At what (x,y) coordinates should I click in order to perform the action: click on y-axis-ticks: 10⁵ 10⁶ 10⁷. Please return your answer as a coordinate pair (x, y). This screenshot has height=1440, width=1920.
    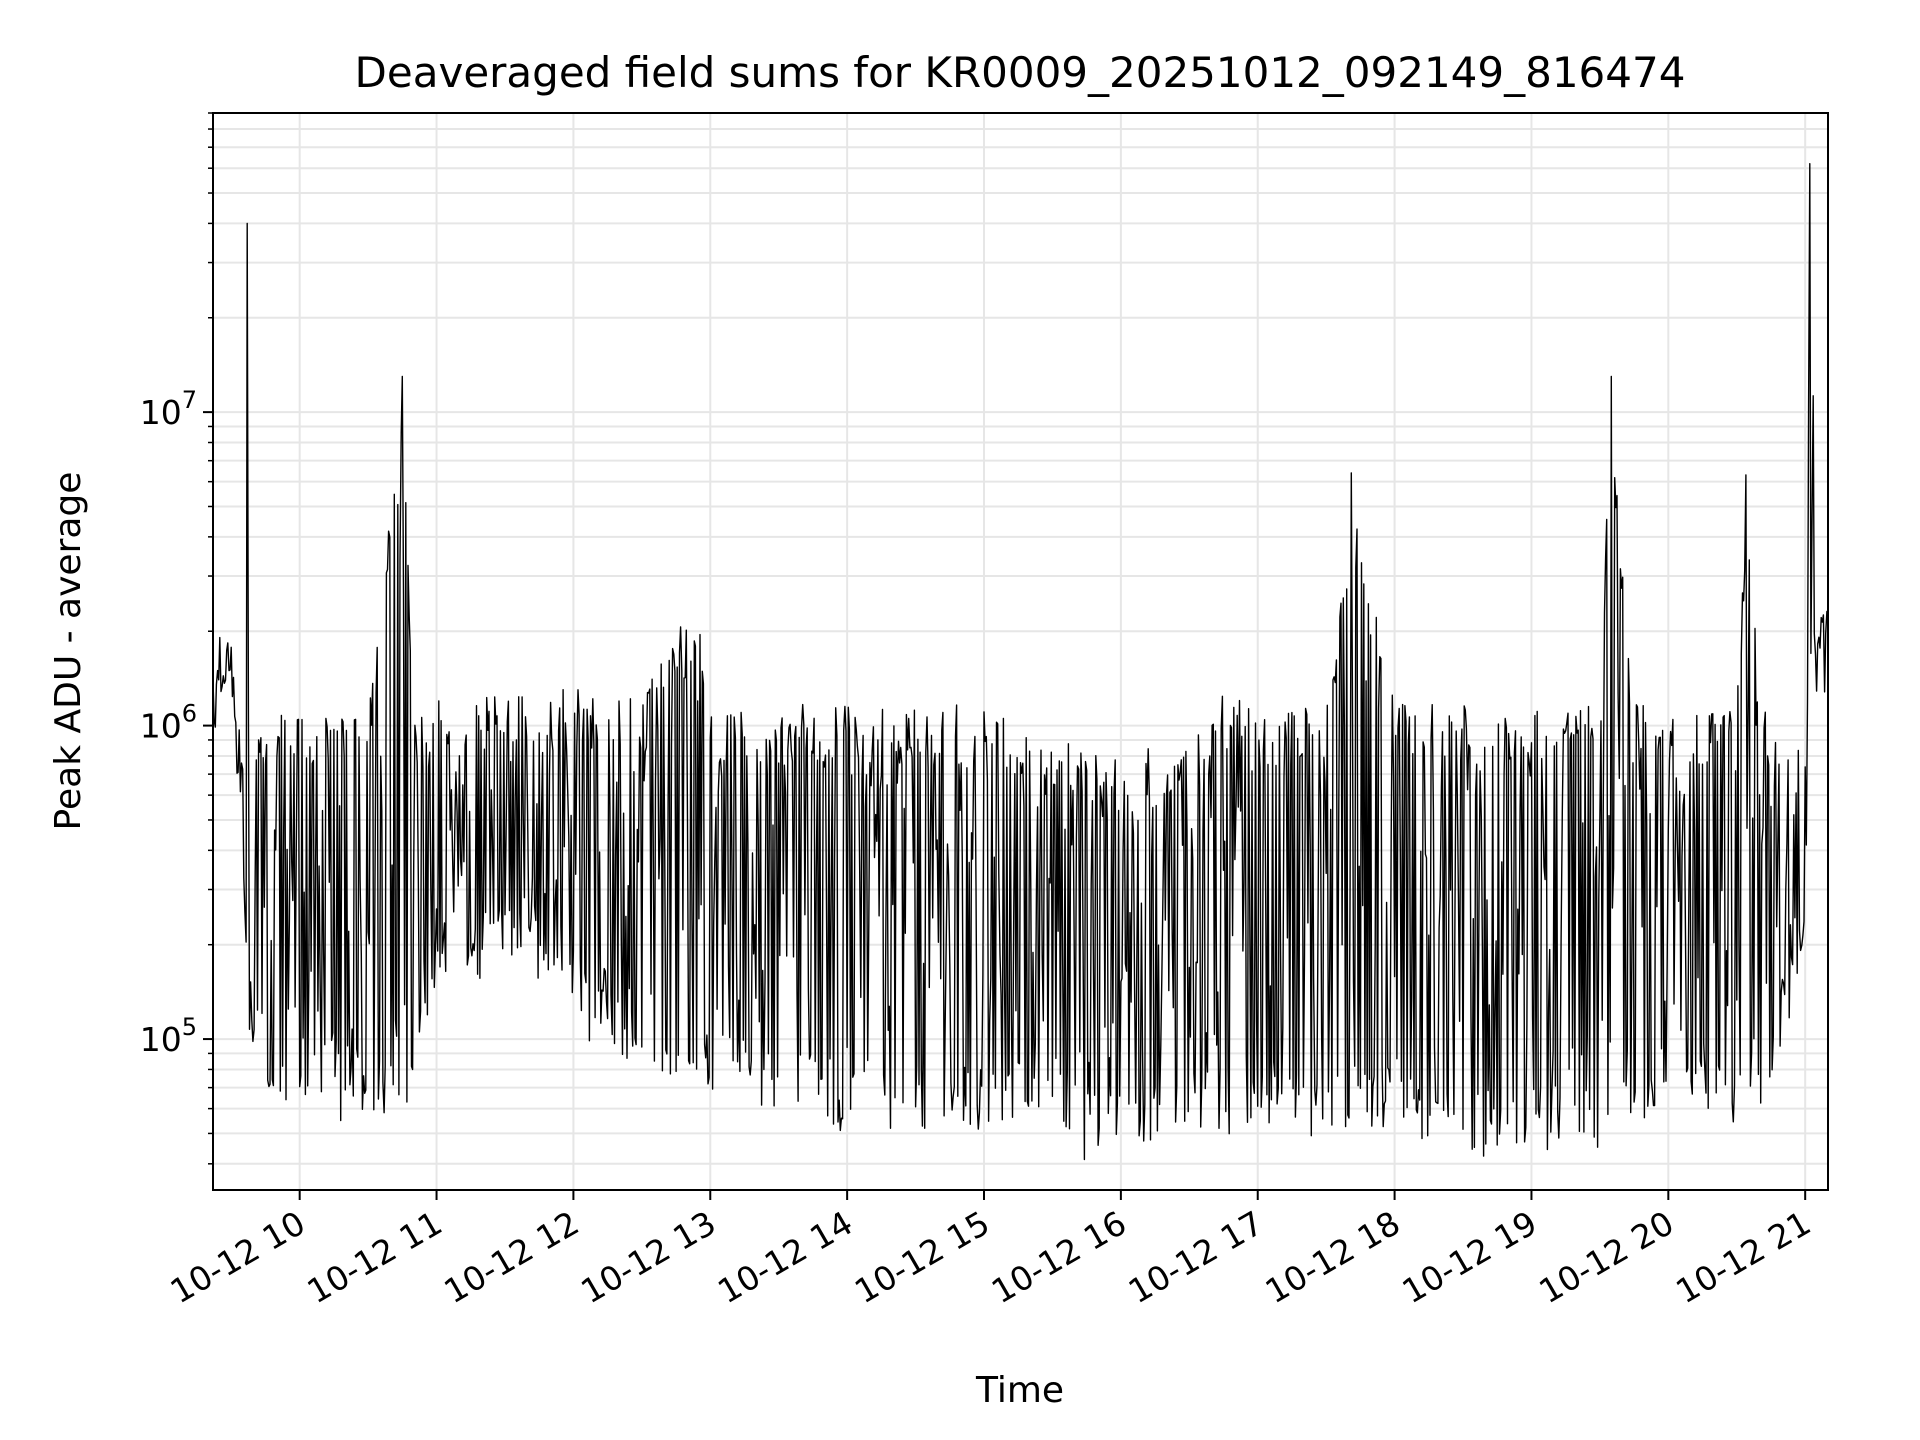
    Looking at the image, I should click on (176, 638).